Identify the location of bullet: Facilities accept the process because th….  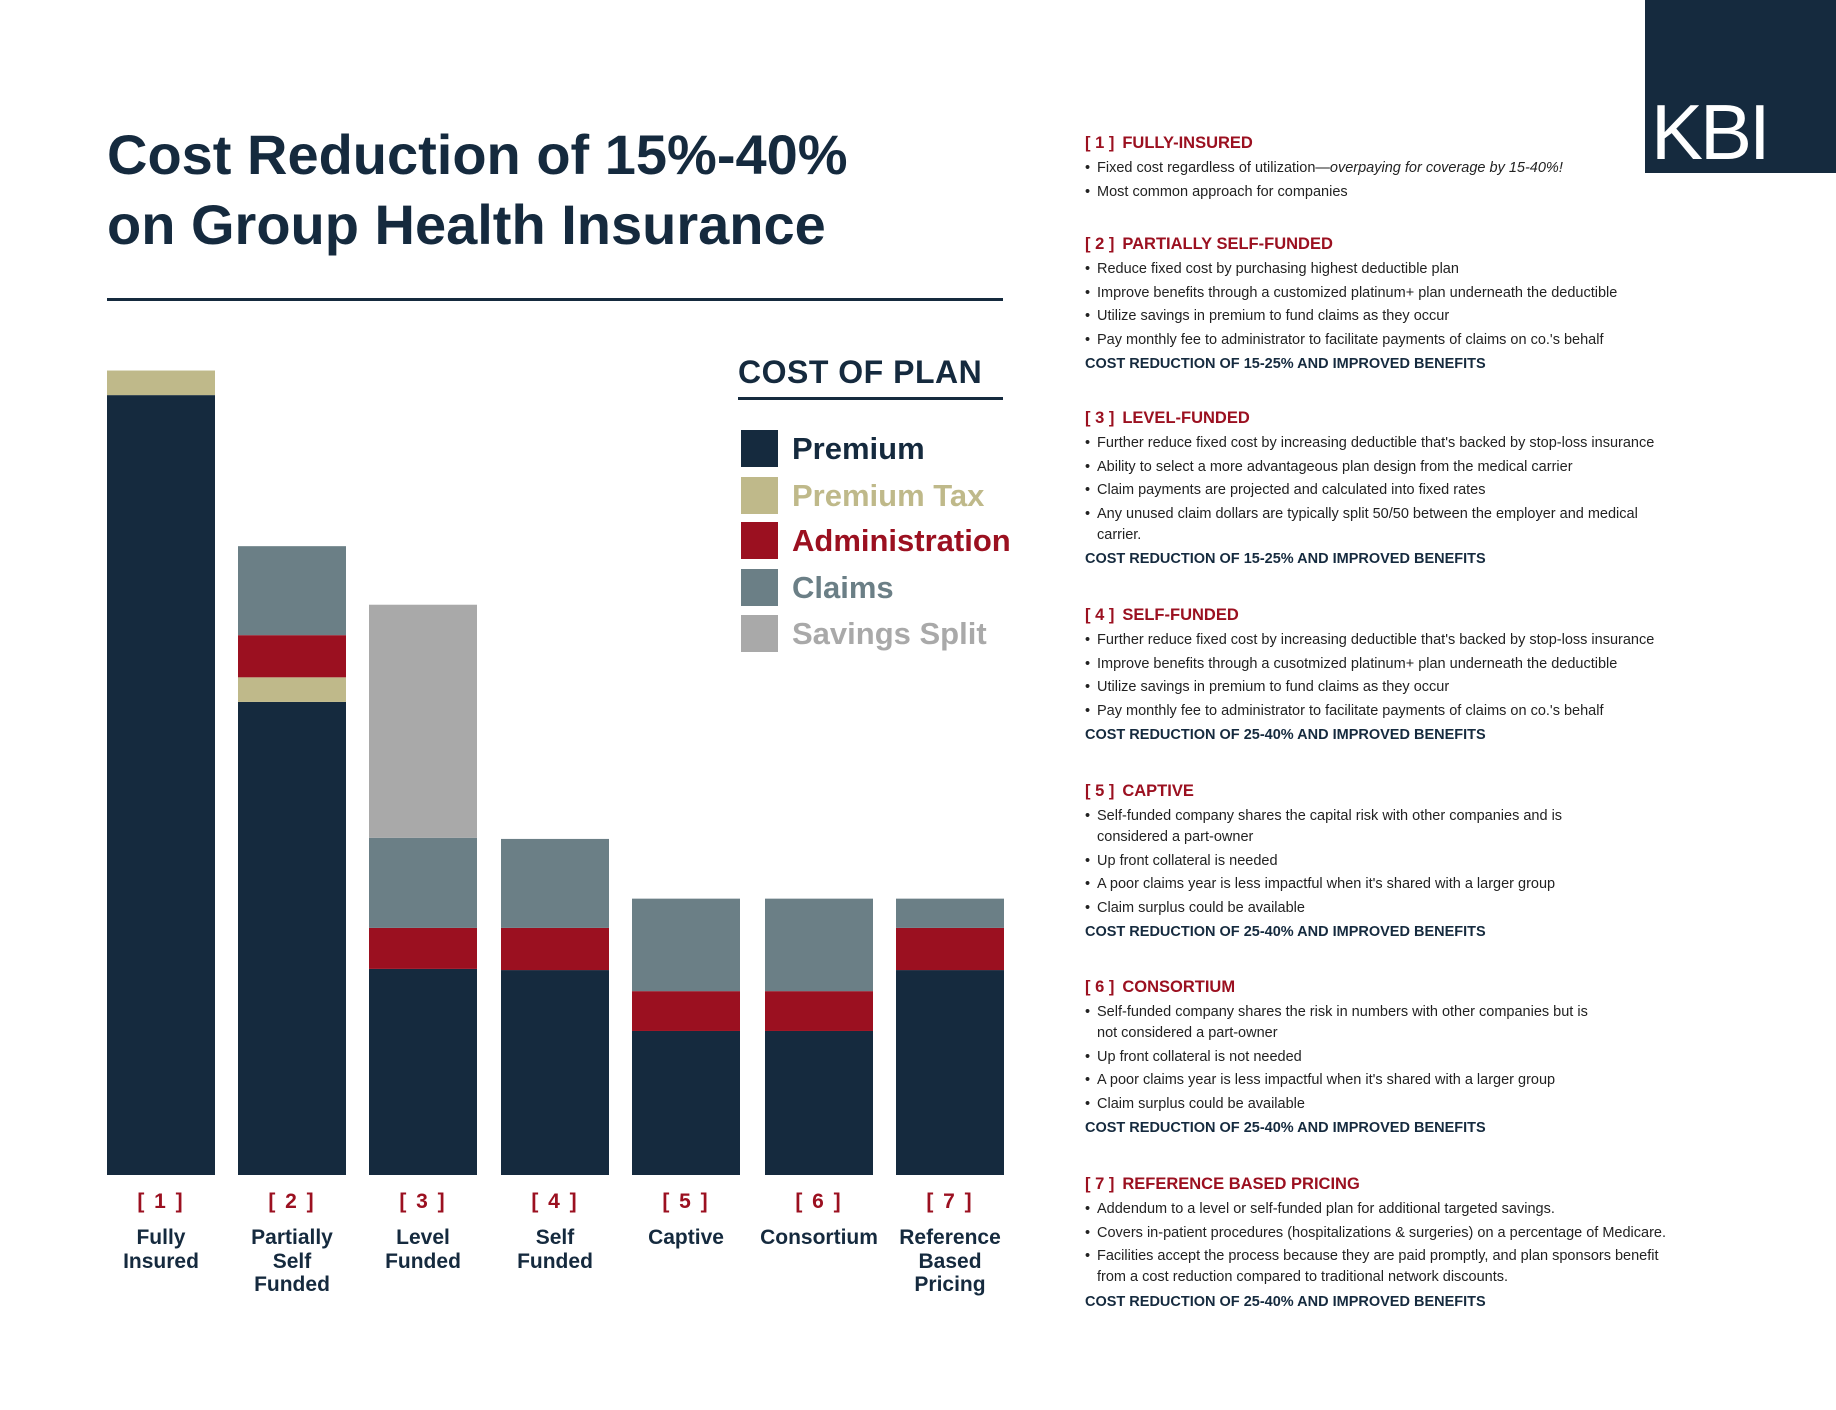
(1455, 1267).